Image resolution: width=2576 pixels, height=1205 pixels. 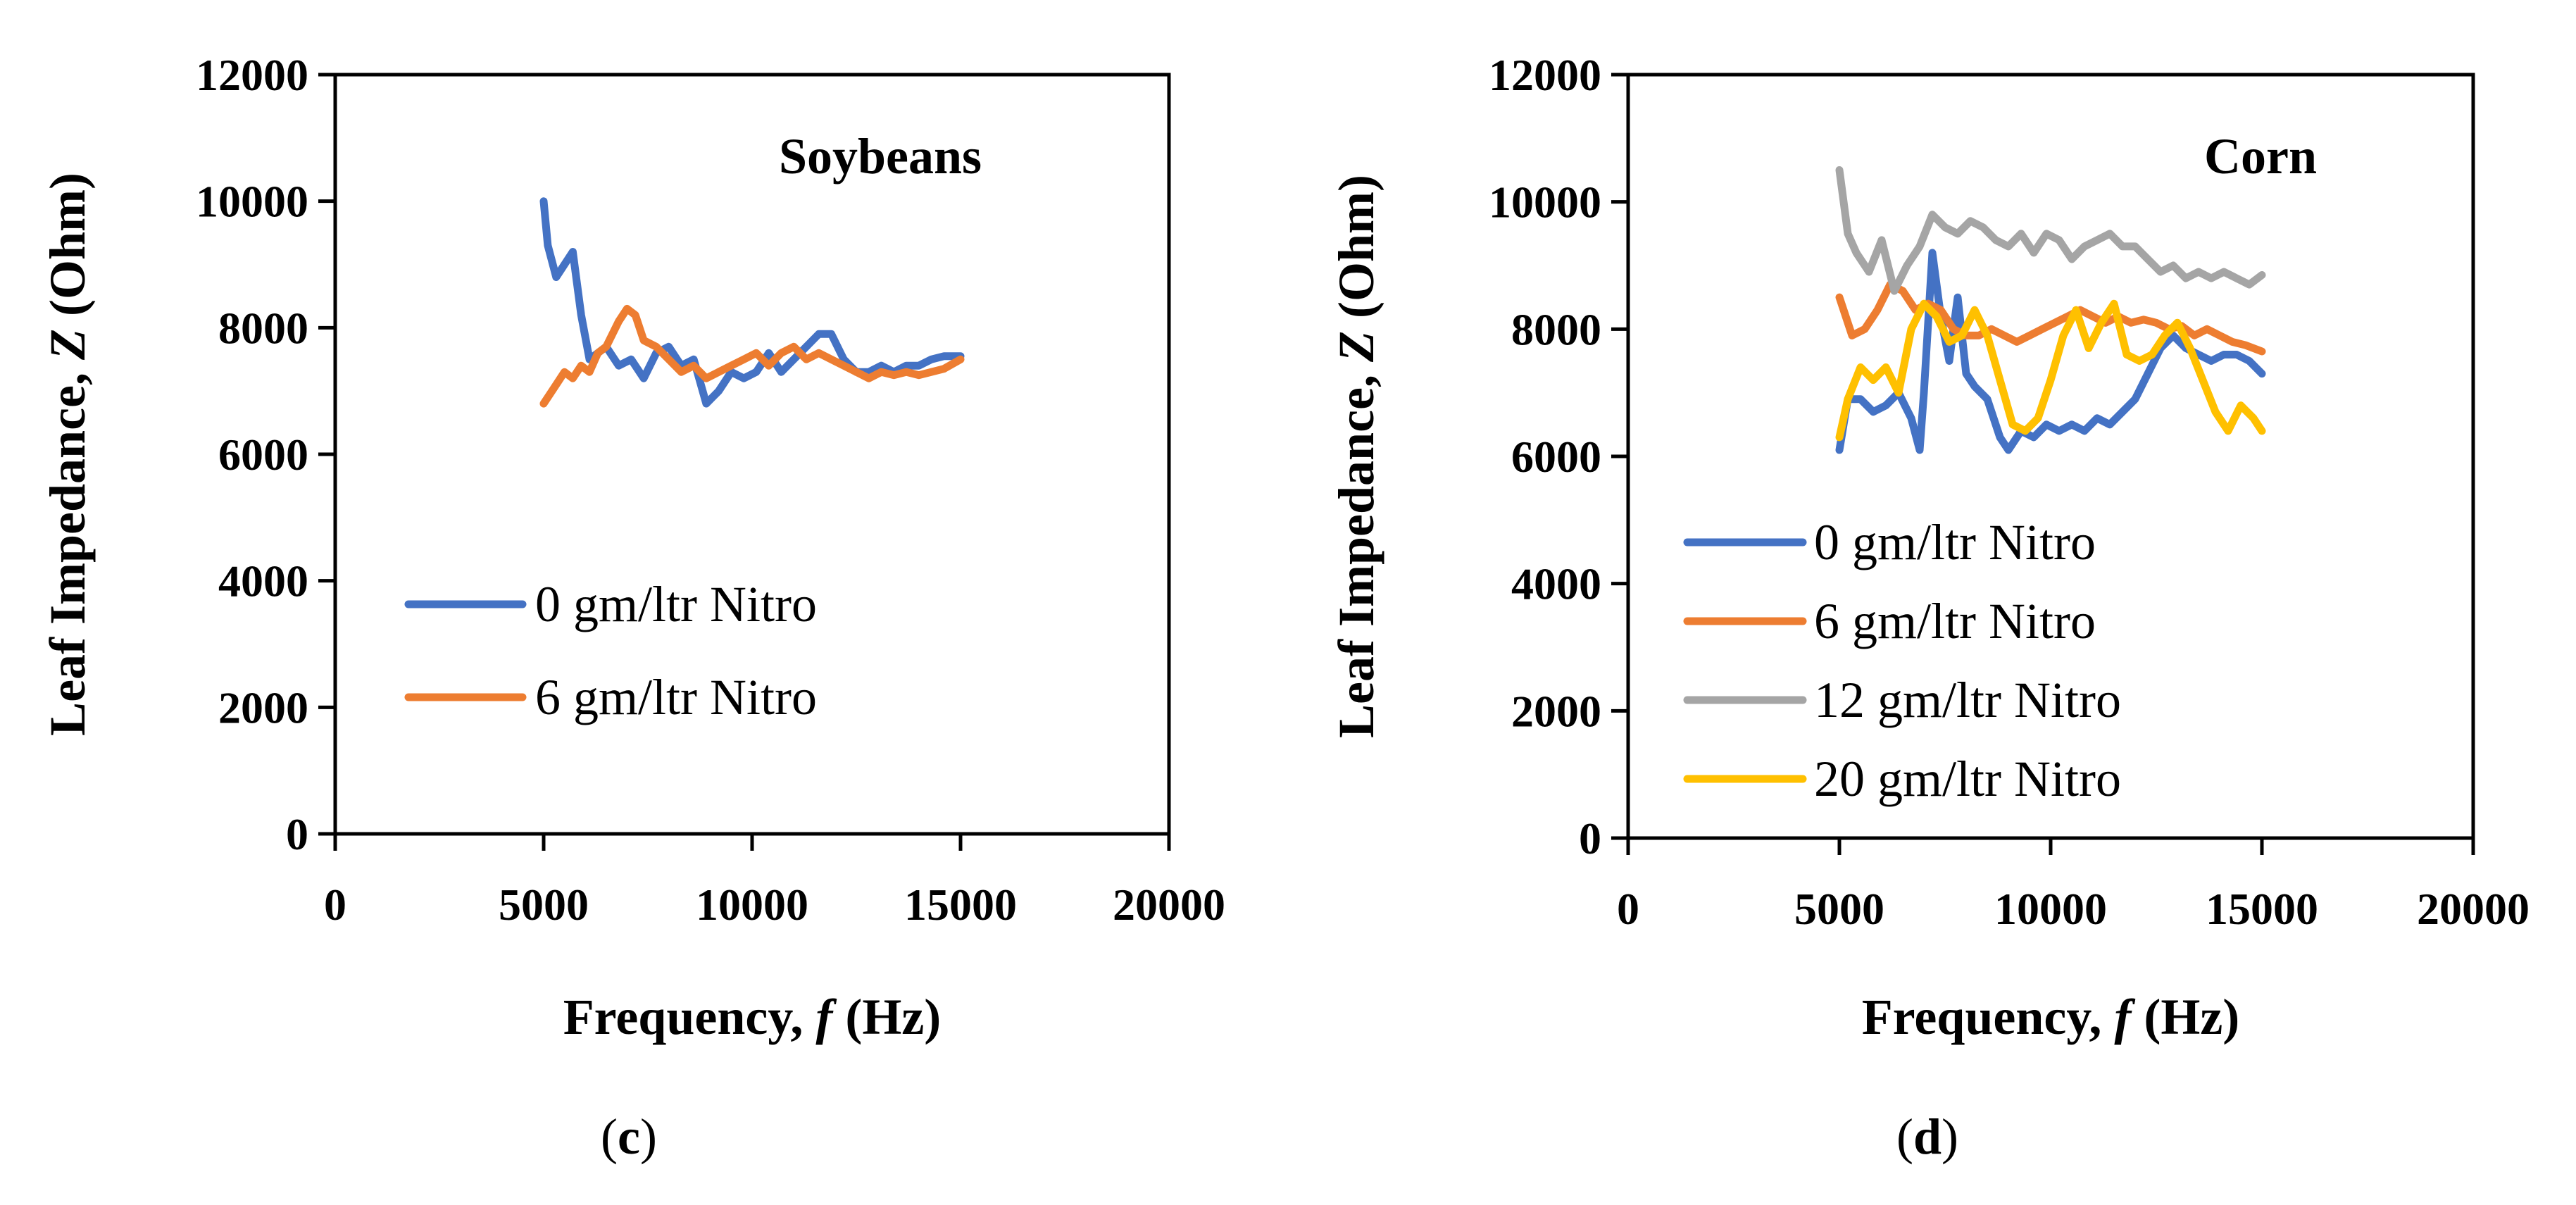 I want to click on chart-title: Soybeans, so click(x=880, y=156).